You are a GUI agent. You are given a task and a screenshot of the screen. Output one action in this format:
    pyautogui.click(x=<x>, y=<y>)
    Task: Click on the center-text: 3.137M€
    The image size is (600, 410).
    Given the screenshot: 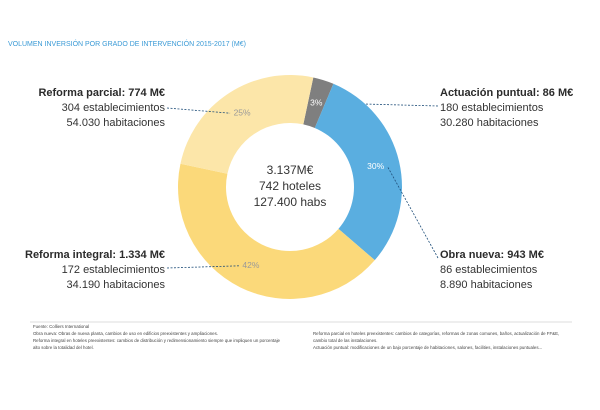 What is the action you would take?
    pyautogui.click(x=290, y=170)
    